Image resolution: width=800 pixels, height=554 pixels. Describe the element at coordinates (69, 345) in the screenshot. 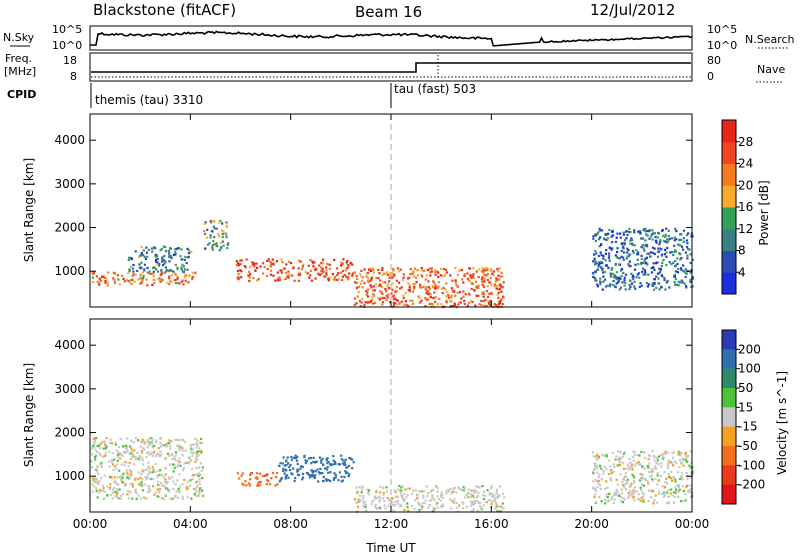

I see `y-tick-label: 4000` at that location.